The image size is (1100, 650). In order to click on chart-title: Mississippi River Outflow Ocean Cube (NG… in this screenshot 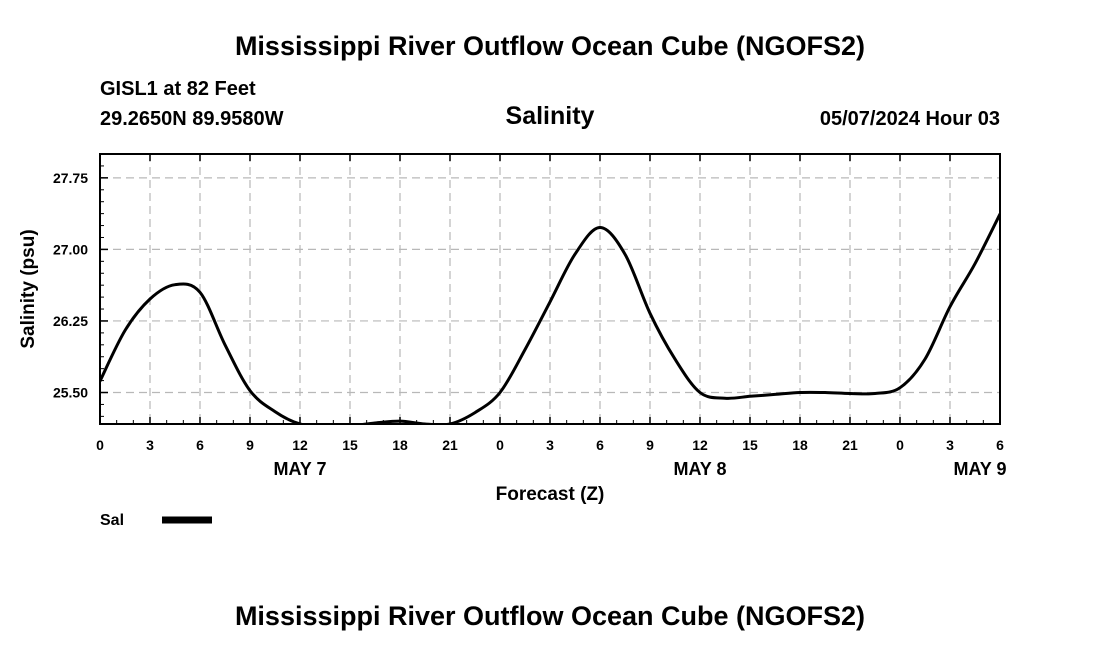, I will do `click(550, 46)`.